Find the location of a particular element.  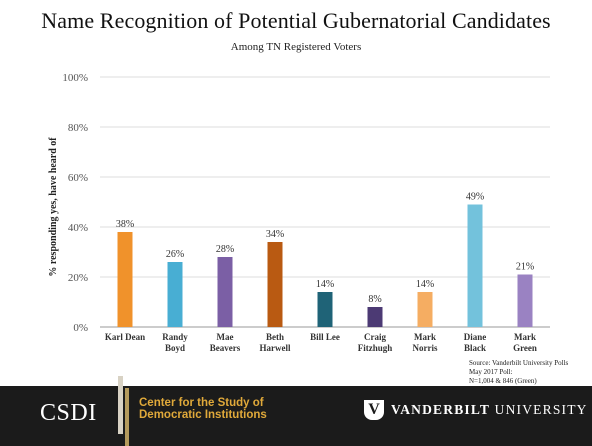

x-tick-label: Craig Fitzhugh is located at coordinates (375, 342).